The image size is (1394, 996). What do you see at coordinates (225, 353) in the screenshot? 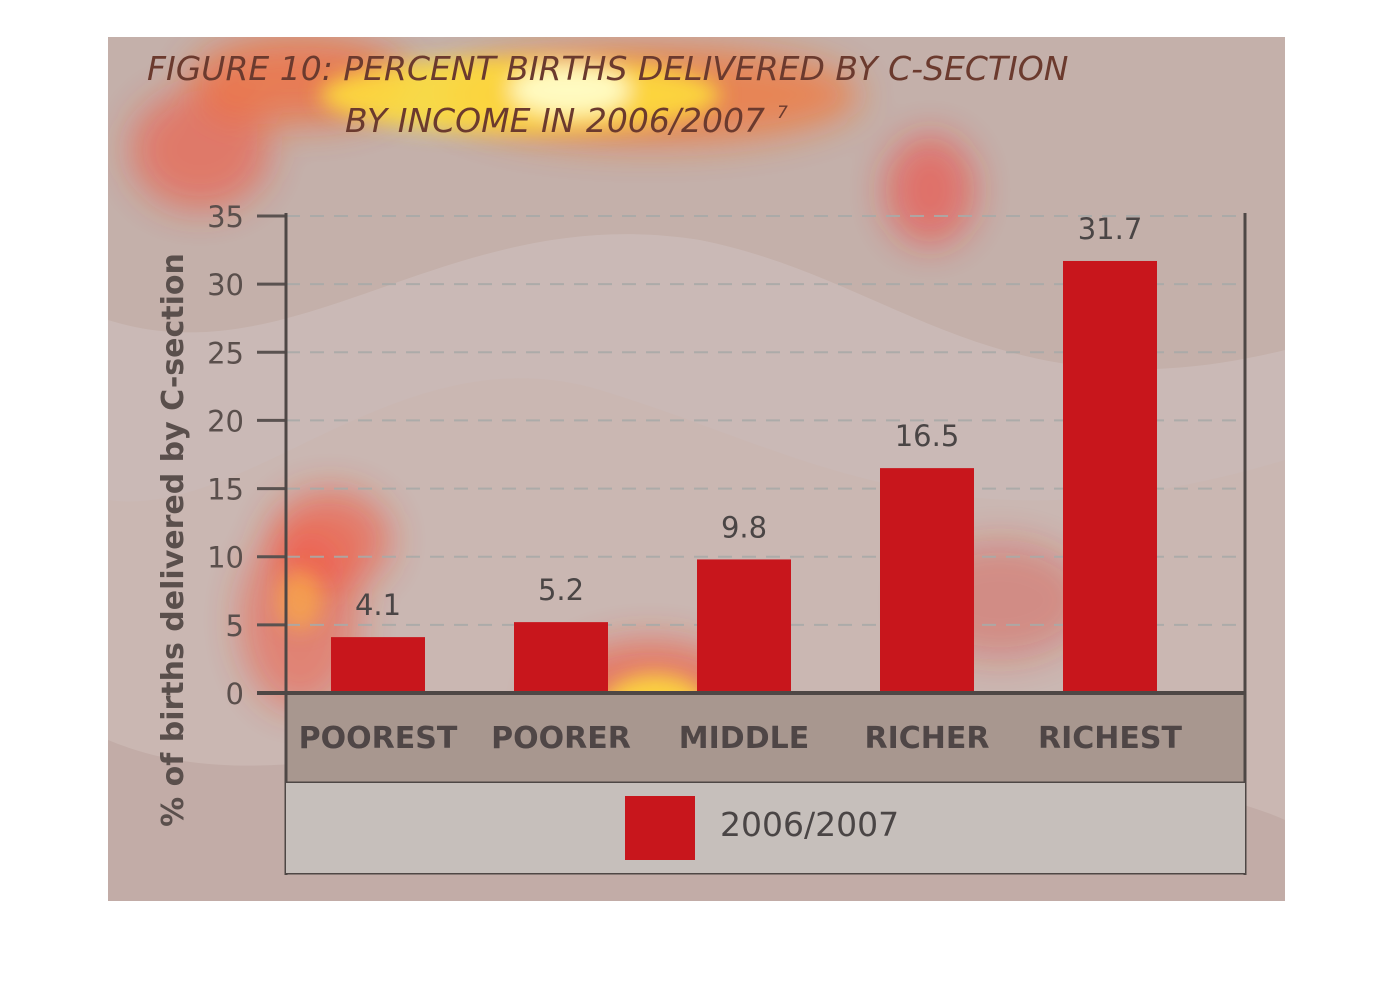
I see `y-tick-label: 25` at bounding box center [225, 353].